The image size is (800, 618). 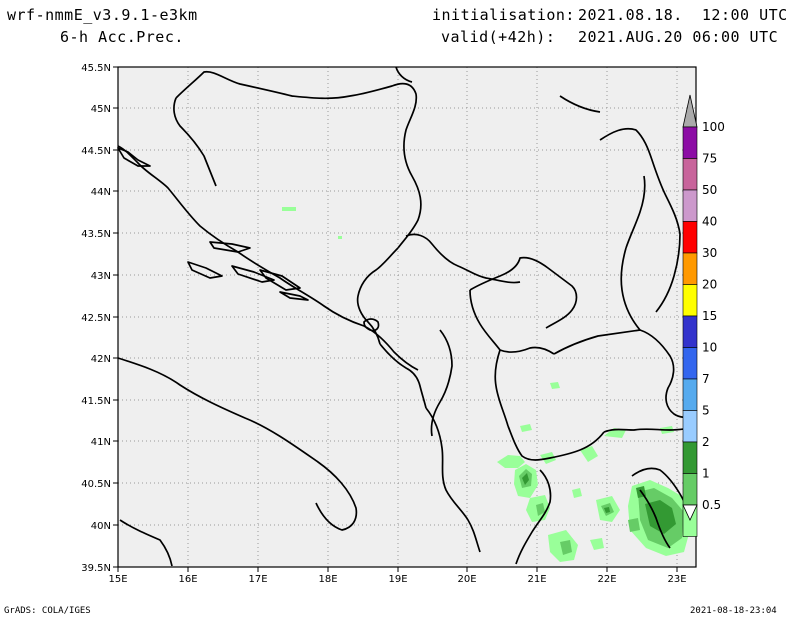 What do you see at coordinates (101, 442) in the screenshot?
I see `lat-label: 41N` at bounding box center [101, 442].